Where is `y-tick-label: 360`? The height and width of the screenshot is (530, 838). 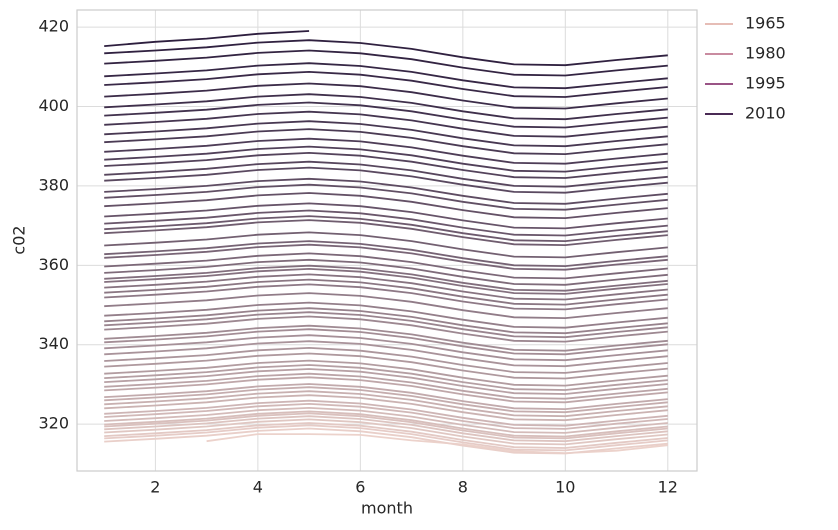
y-tick-label: 360 is located at coordinates (53, 264).